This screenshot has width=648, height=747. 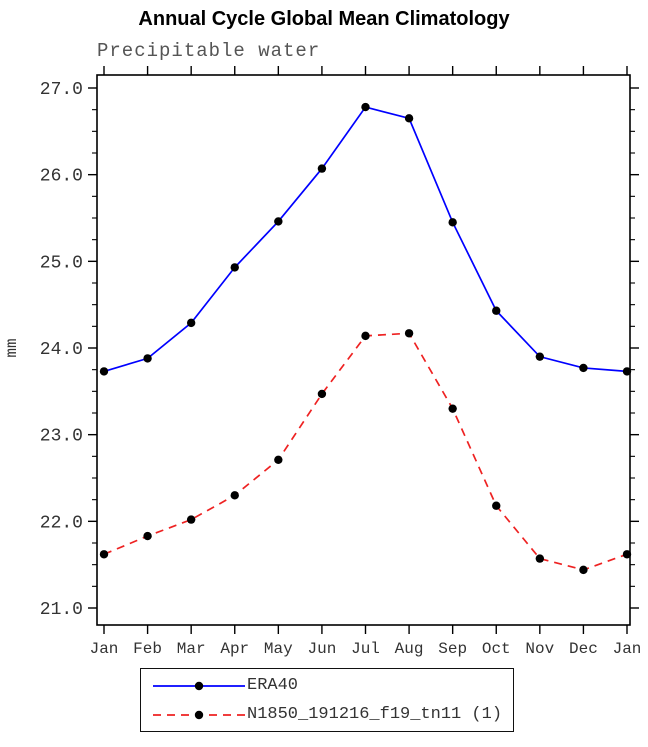 I want to click on legend: ERA40 N1850_191216_f19_tn11 (1), so click(x=327, y=700).